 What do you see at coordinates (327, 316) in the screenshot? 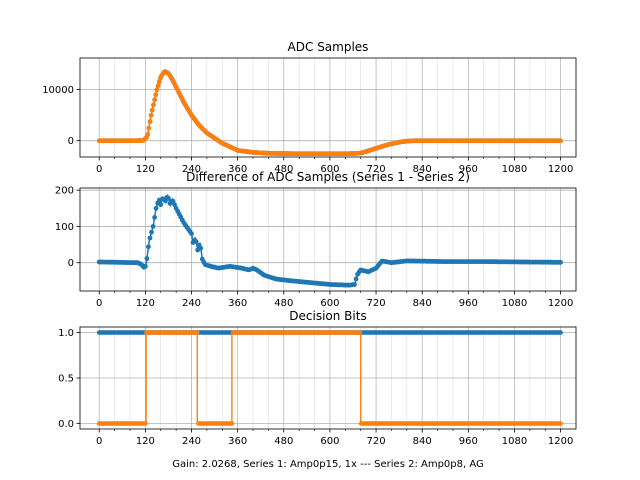
I see `chart-title: Decision Bits` at bounding box center [327, 316].